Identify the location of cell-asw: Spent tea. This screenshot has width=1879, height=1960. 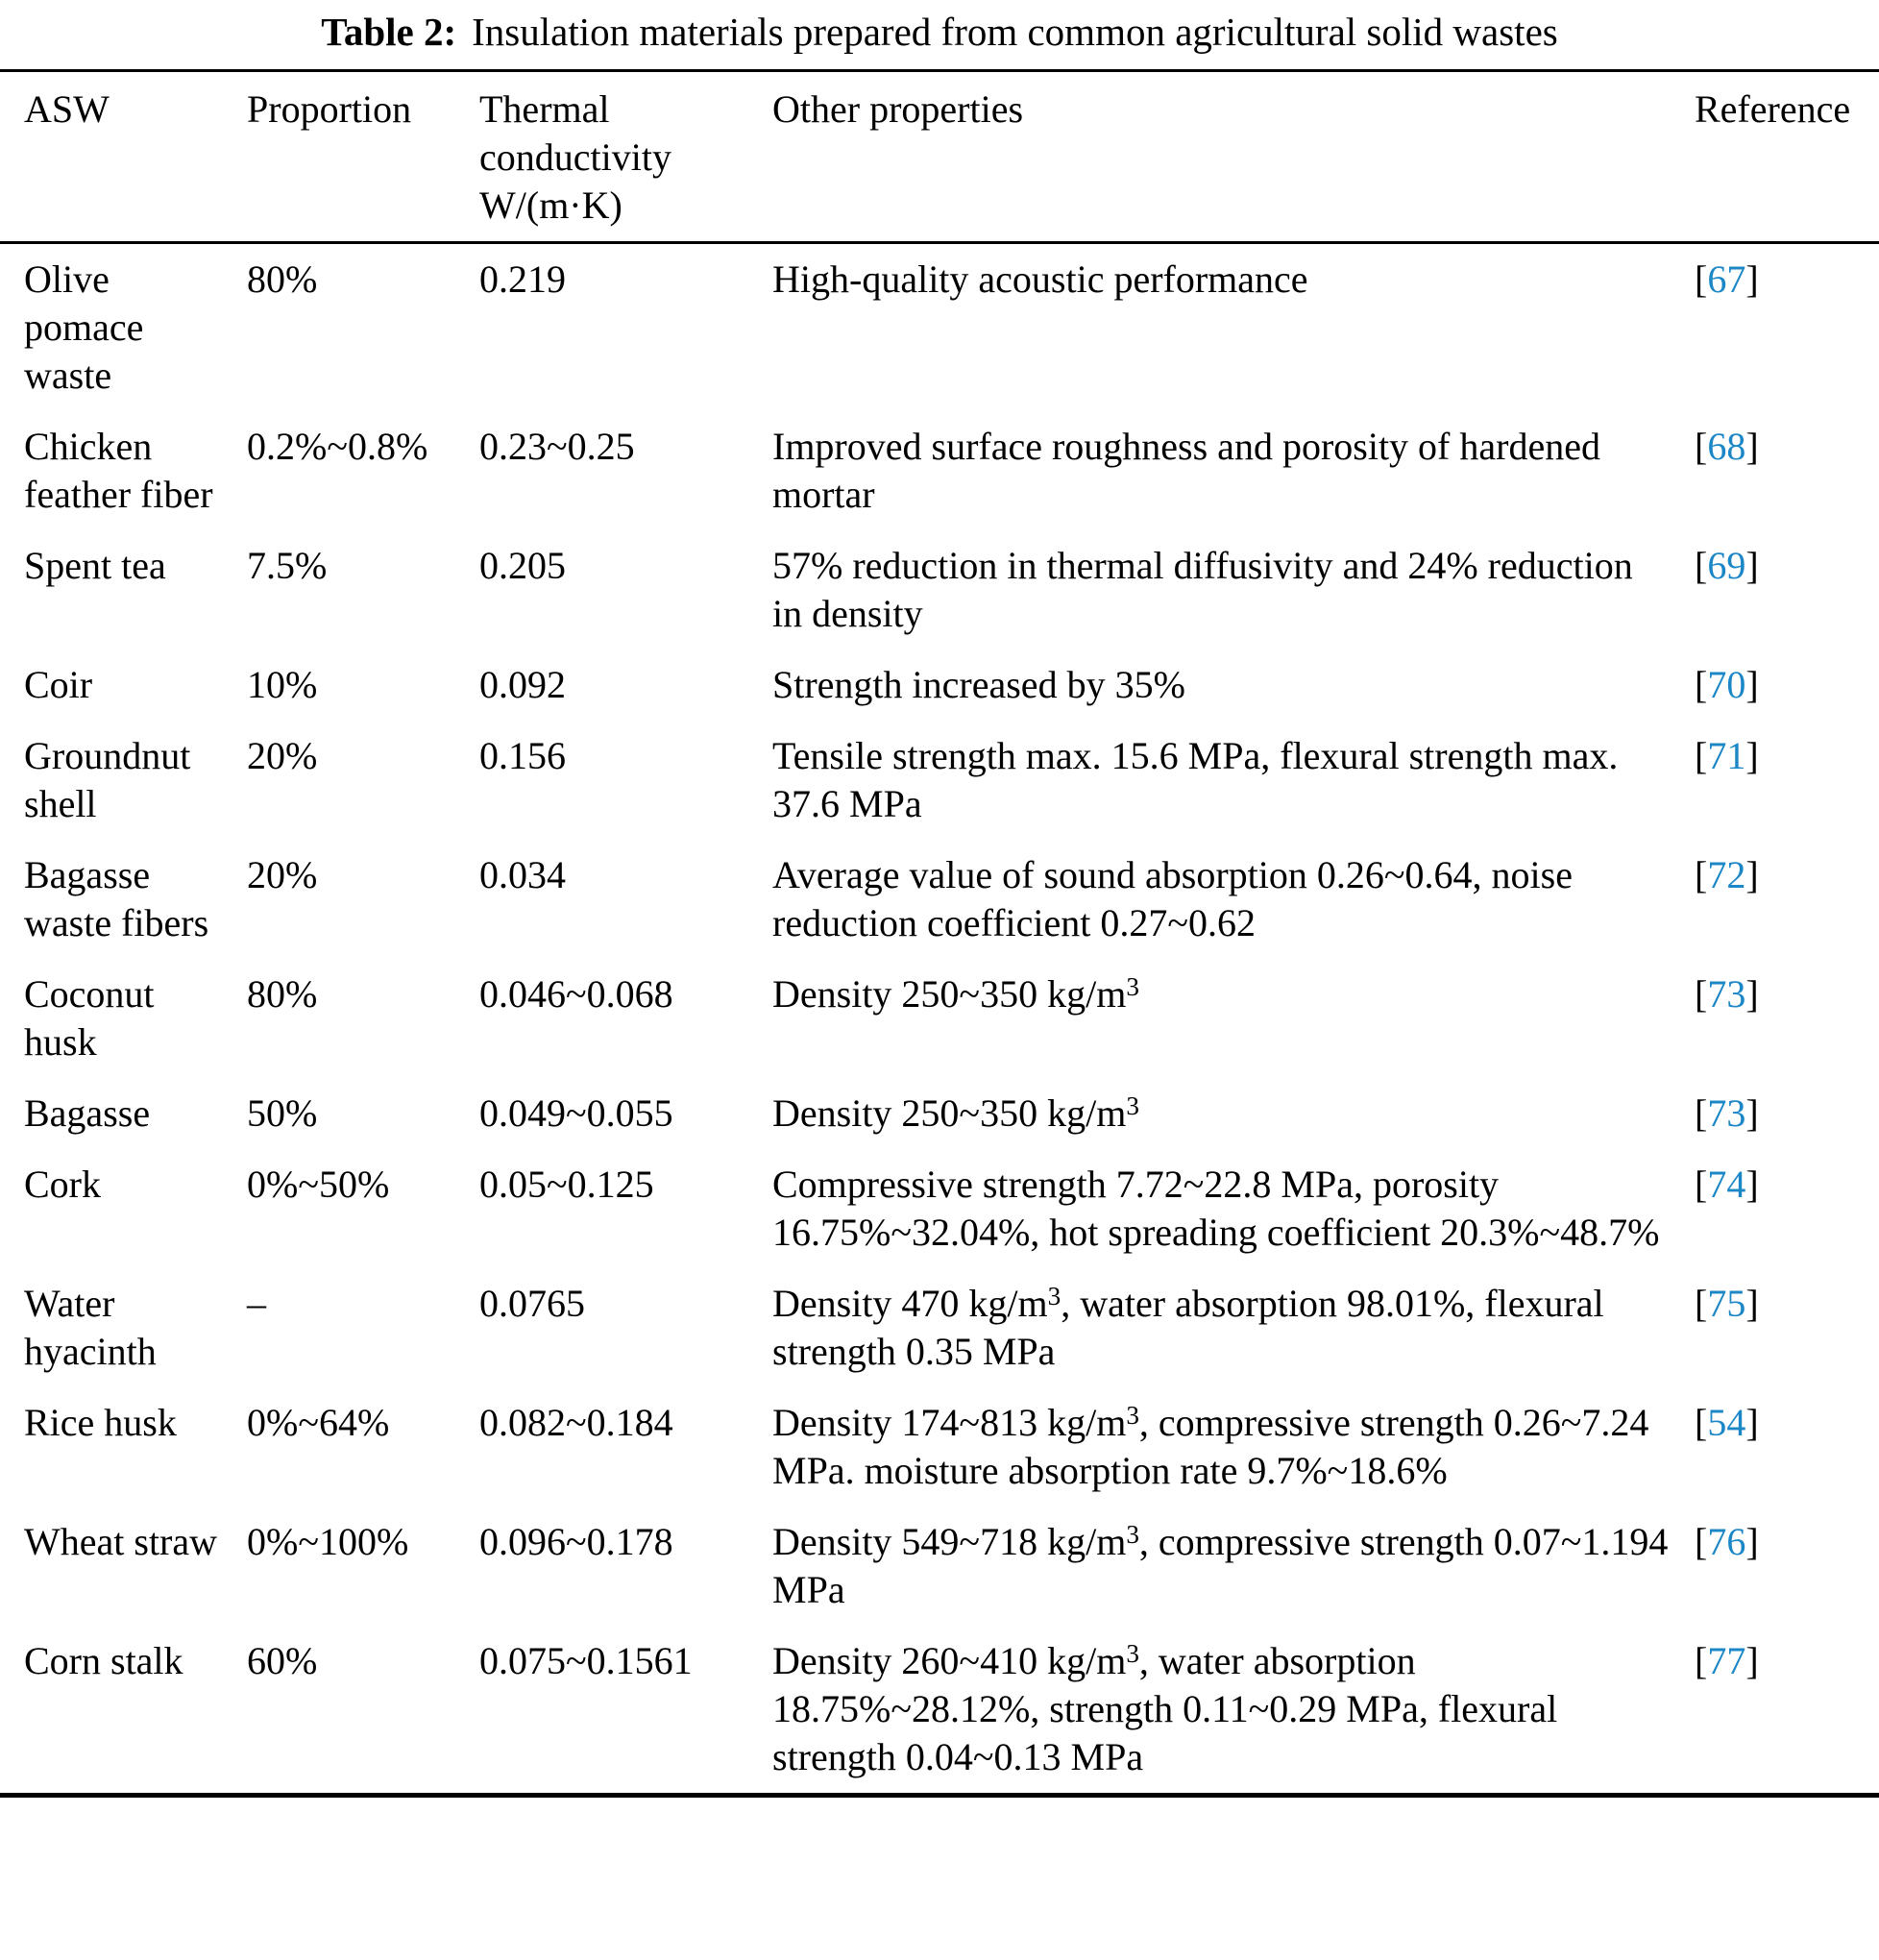
(95, 565).